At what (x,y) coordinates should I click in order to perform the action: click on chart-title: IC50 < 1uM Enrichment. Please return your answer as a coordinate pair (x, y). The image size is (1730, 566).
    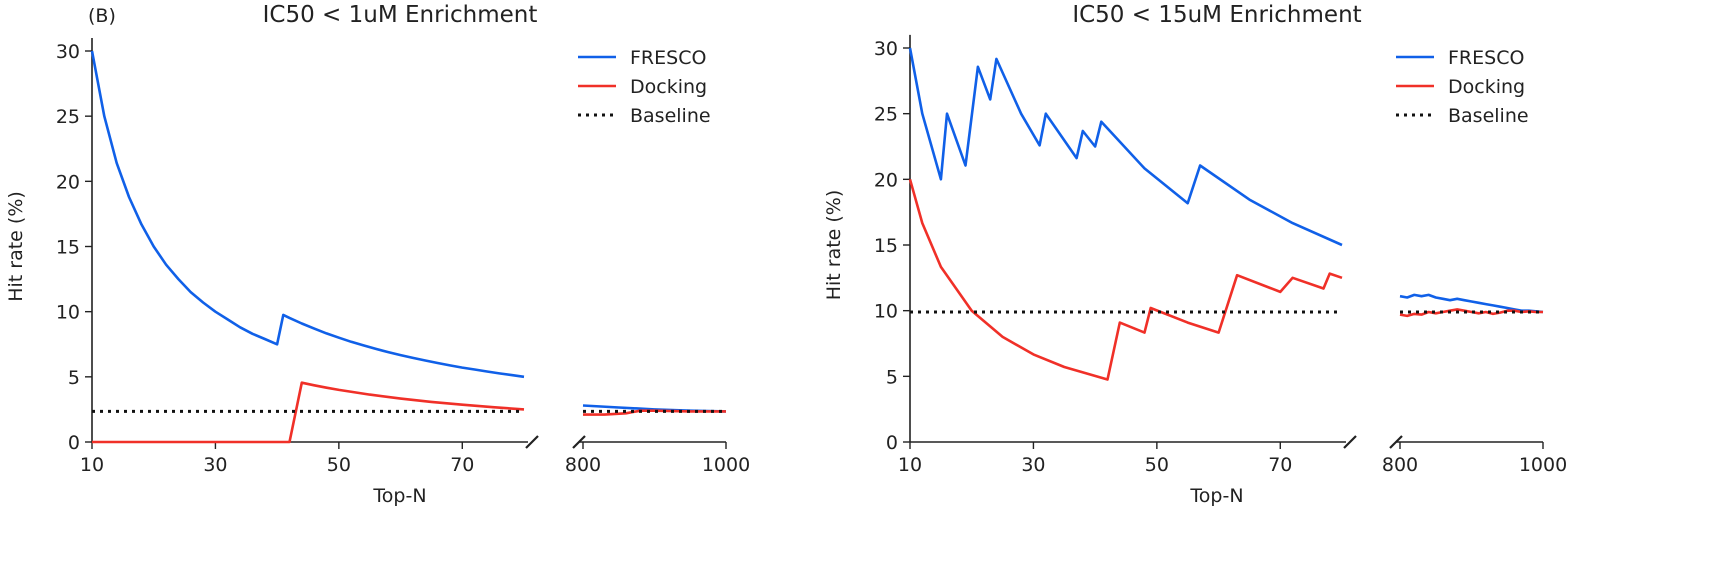
    Looking at the image, I should click on (400, 15).